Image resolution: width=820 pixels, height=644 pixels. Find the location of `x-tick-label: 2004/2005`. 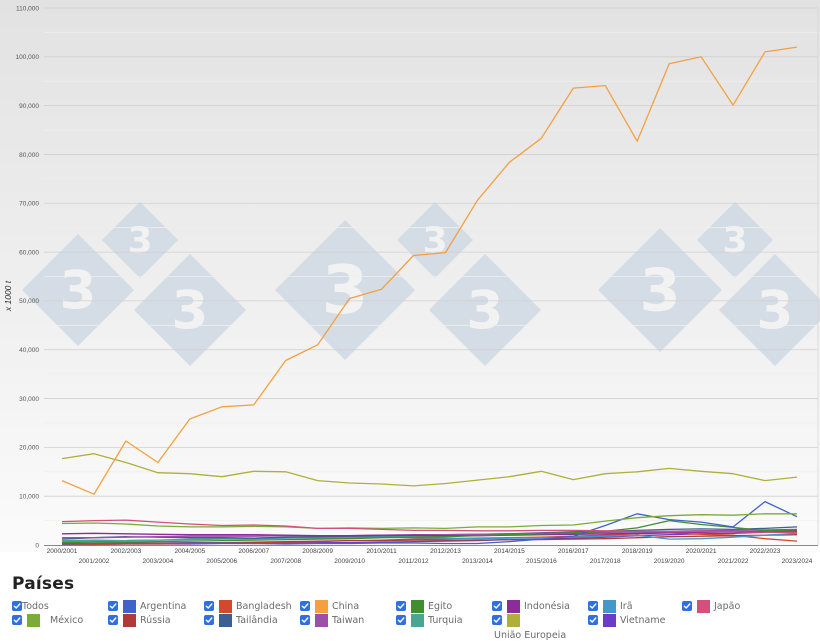

x-tick-label: 2004/2005 is located at coordinates (189, 551).